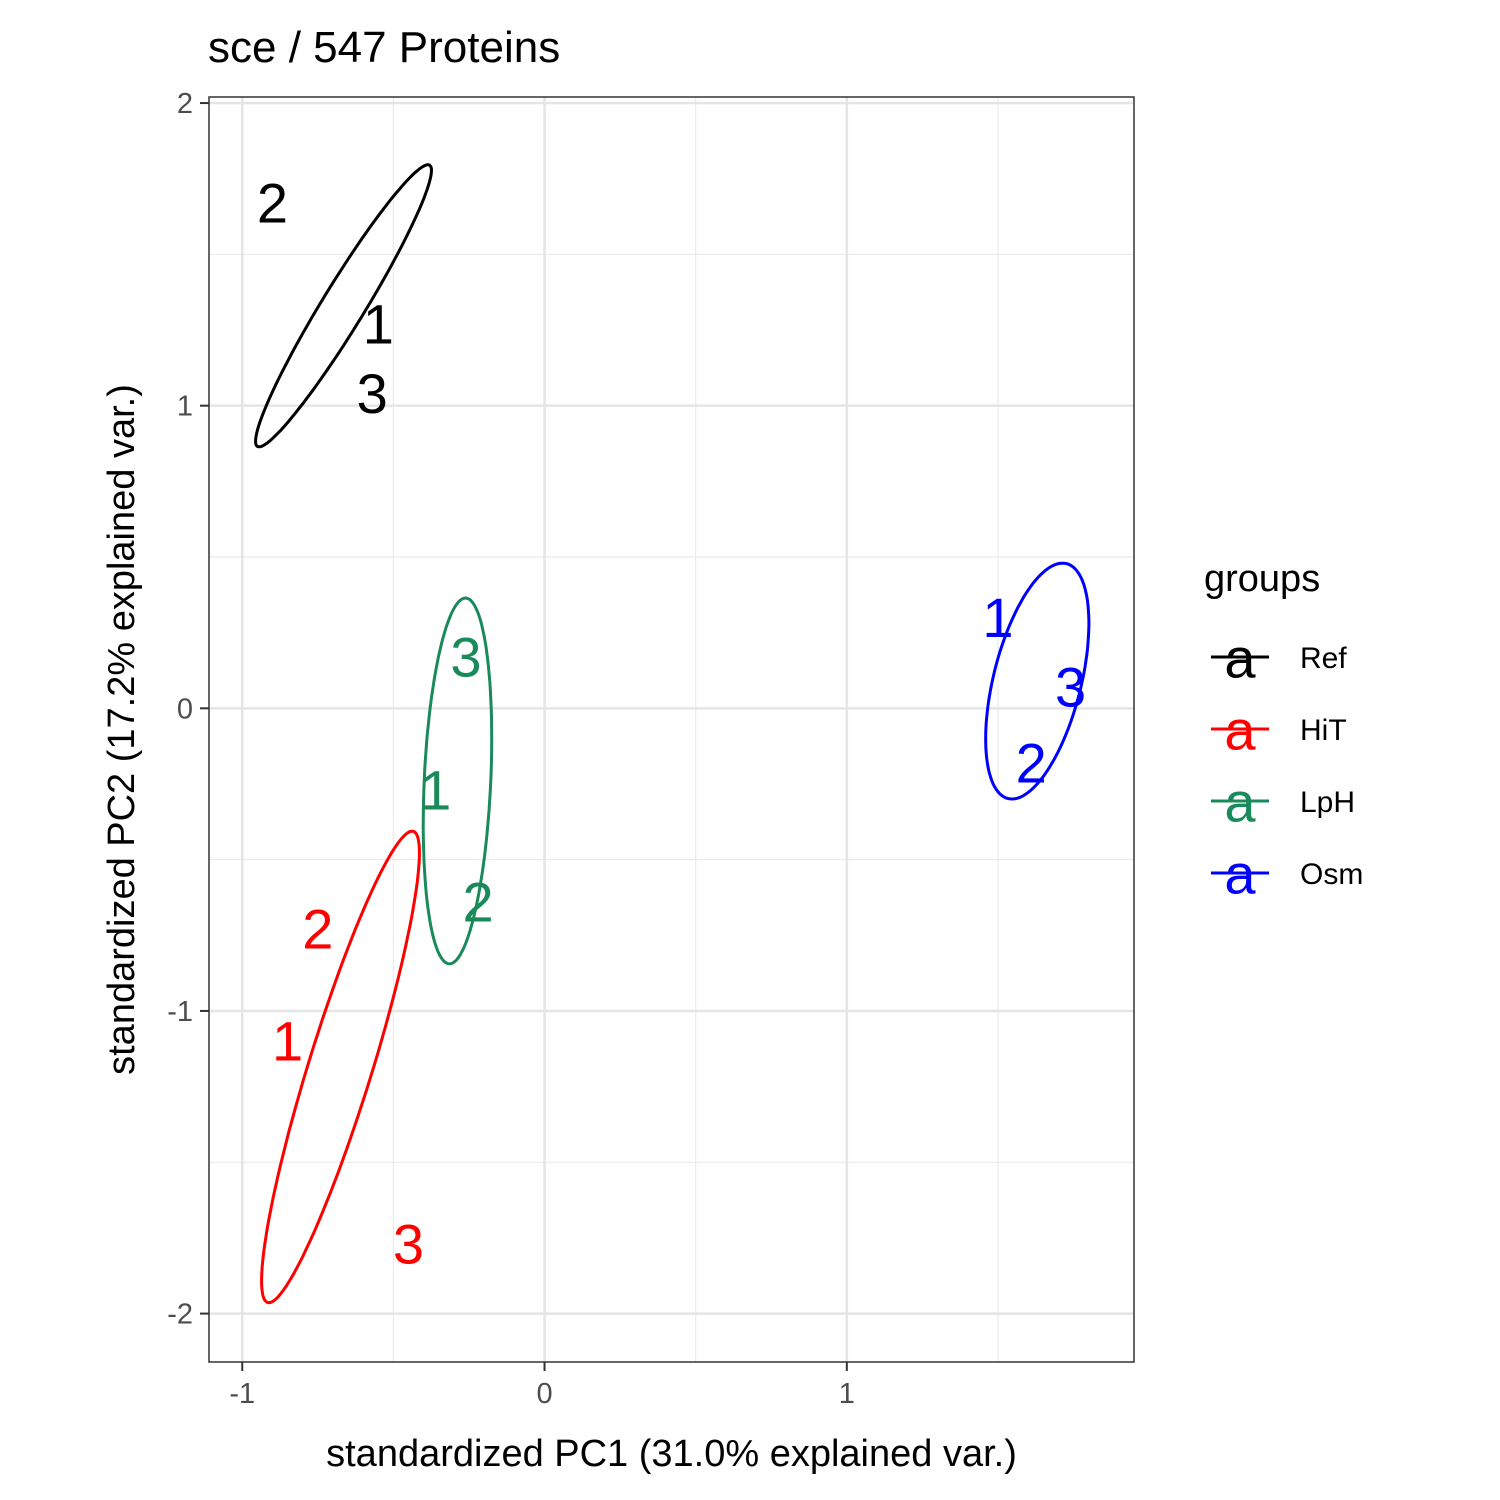 Image resolution: width=1500 pixels, height=1500 pixels. I want to click on legend-items: a Ref a HiT a LpH a Osm, so click(1287, 766).